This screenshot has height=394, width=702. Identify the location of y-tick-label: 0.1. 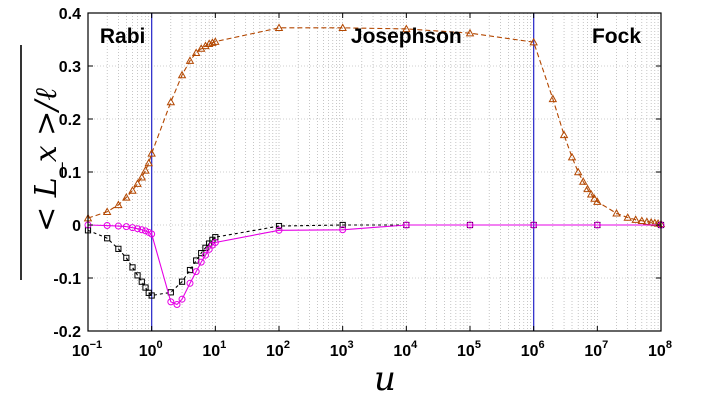
(70, 173).